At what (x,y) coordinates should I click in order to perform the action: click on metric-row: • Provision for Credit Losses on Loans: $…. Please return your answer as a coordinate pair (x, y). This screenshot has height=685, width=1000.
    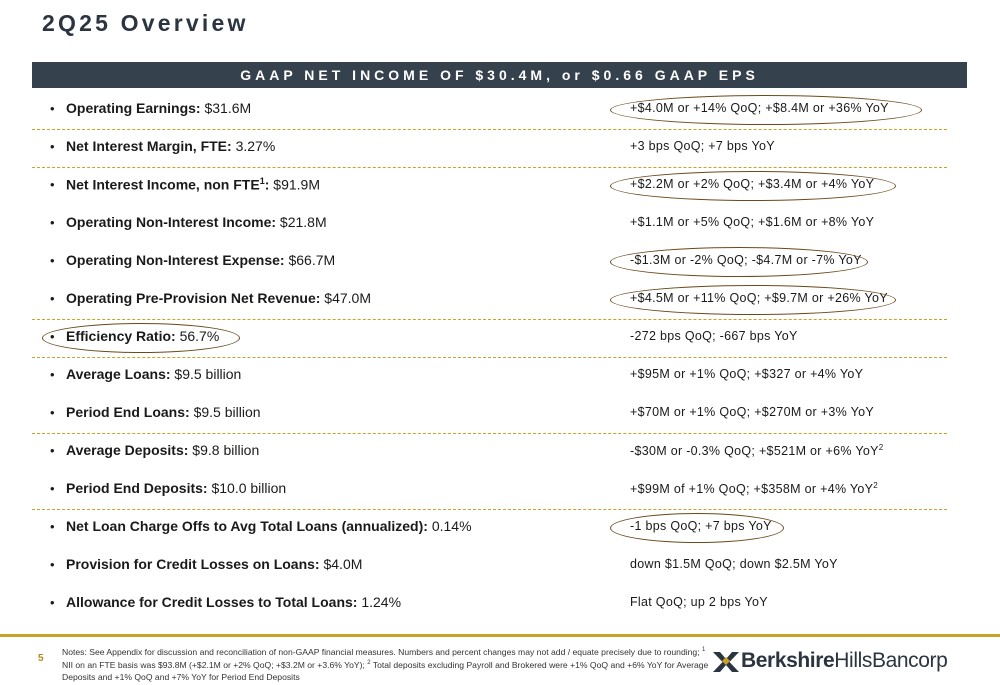
    Looking at the image, I should click on (499, 566).